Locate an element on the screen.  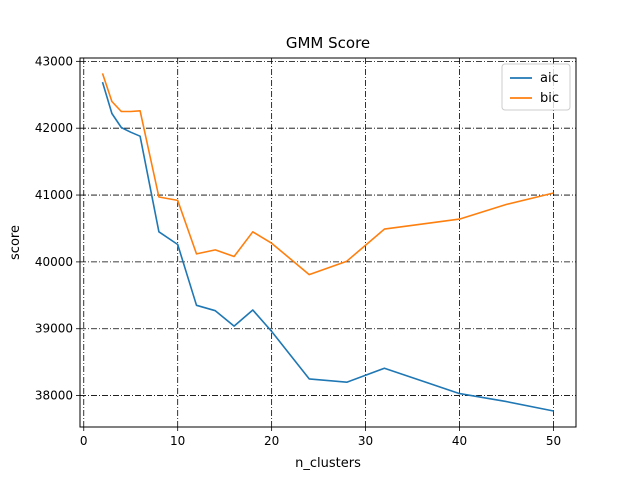
x-tick-label: 20 is located at coordinates (271, 441).